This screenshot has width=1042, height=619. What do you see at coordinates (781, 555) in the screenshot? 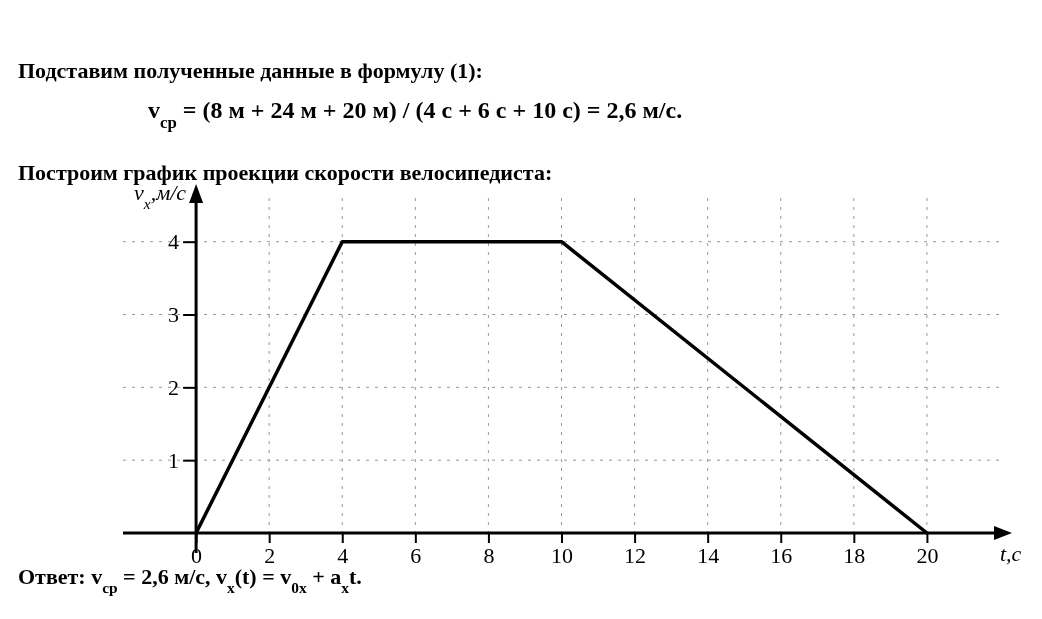
I see `x-tick-label: 16` at bounding box center [781, 555].